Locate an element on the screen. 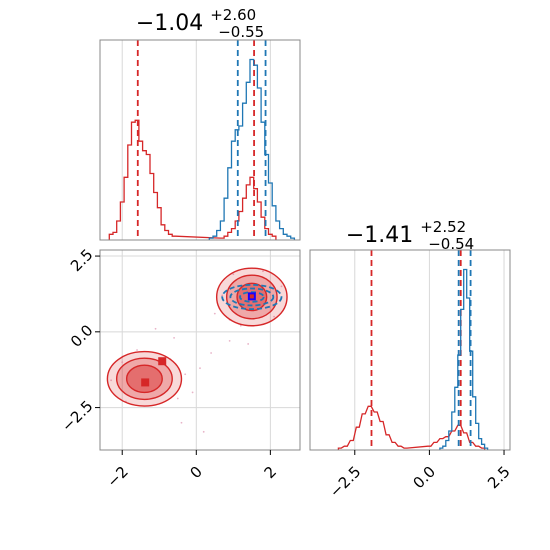  histogram-2-frame is located at coordinates (410, 350).